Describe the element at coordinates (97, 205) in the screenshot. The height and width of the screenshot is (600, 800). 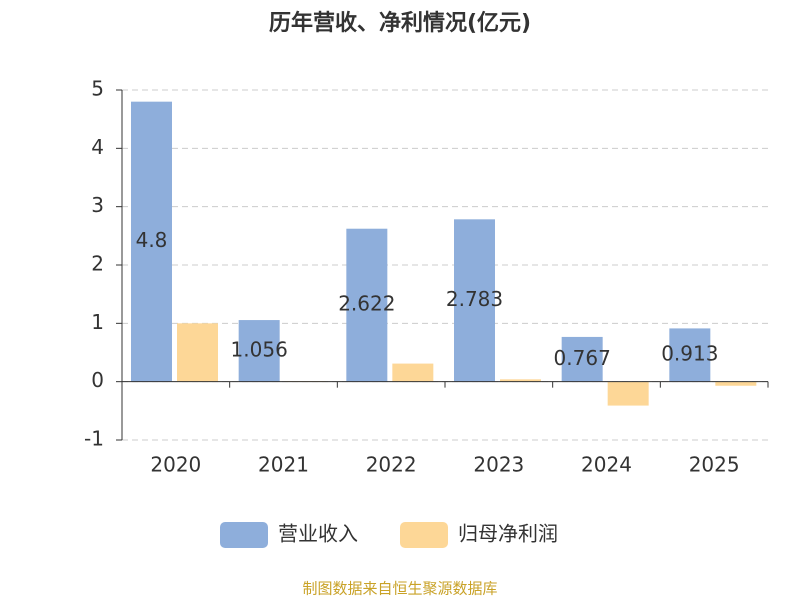
I see `y-tick-label: 3` at that location.